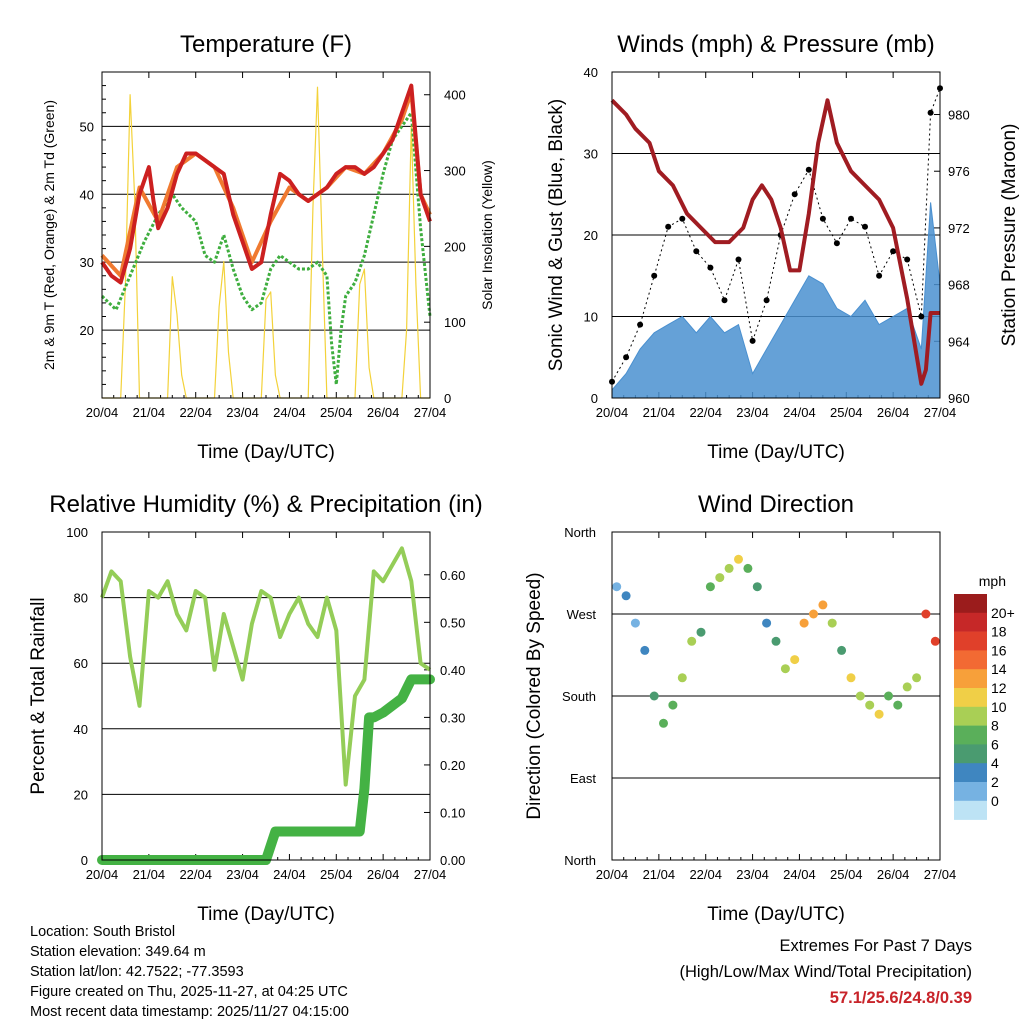  What do you see at coordinates (776, 300) in the screenshot?
I see `series-sonic-wind` at bounding box center [776, 300].